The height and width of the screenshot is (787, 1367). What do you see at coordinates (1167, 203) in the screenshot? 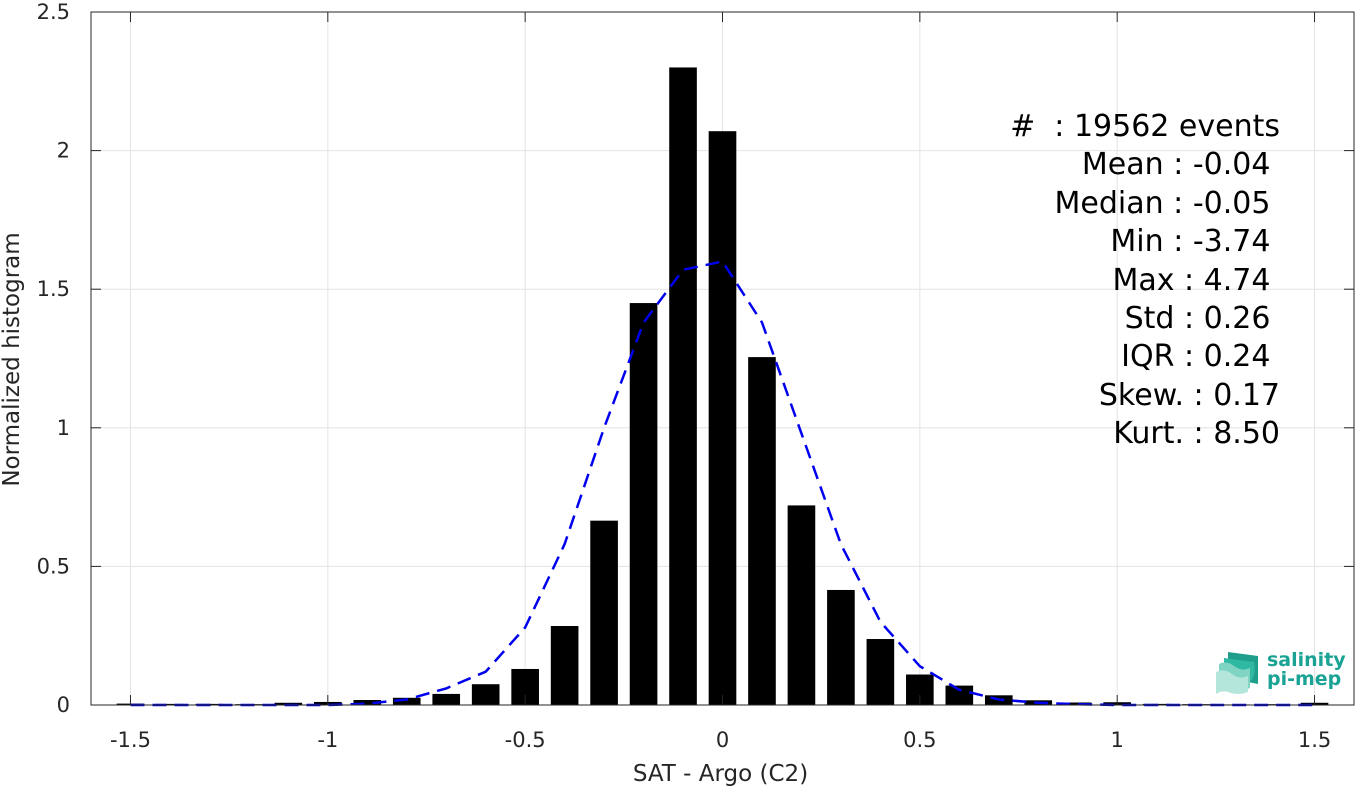
I see `stat-median: Median : -0.05` at bounding box center [1167, 203].